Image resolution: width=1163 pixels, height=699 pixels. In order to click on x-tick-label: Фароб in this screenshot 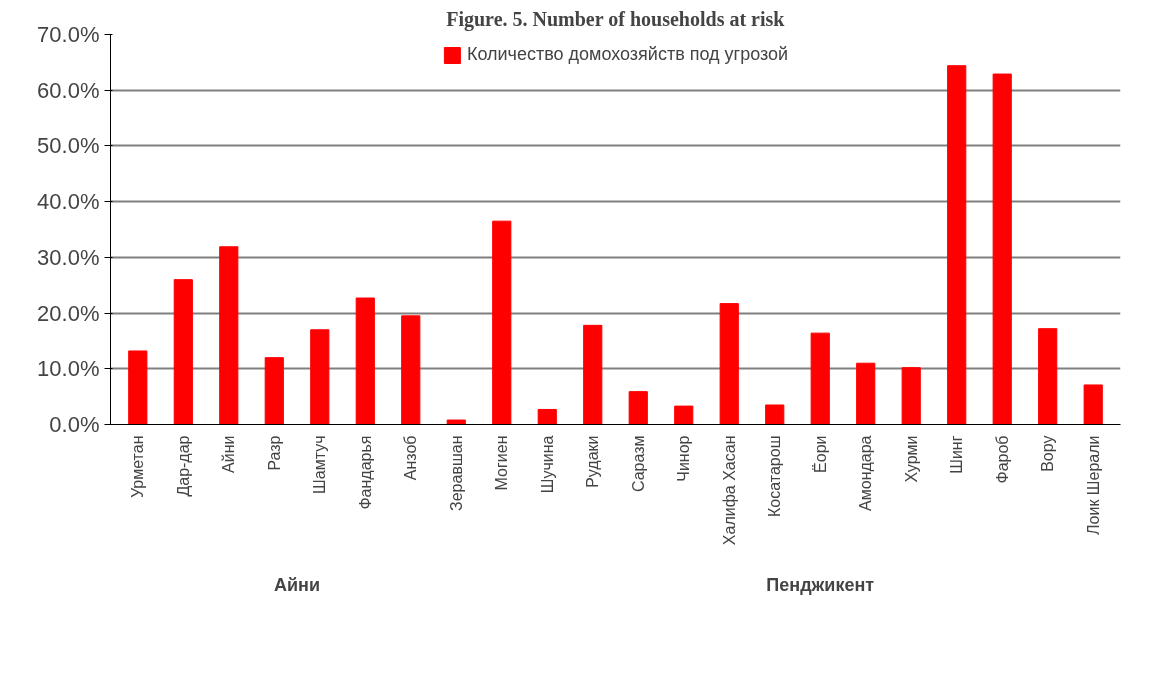, I will do `click(1002, 459)`.